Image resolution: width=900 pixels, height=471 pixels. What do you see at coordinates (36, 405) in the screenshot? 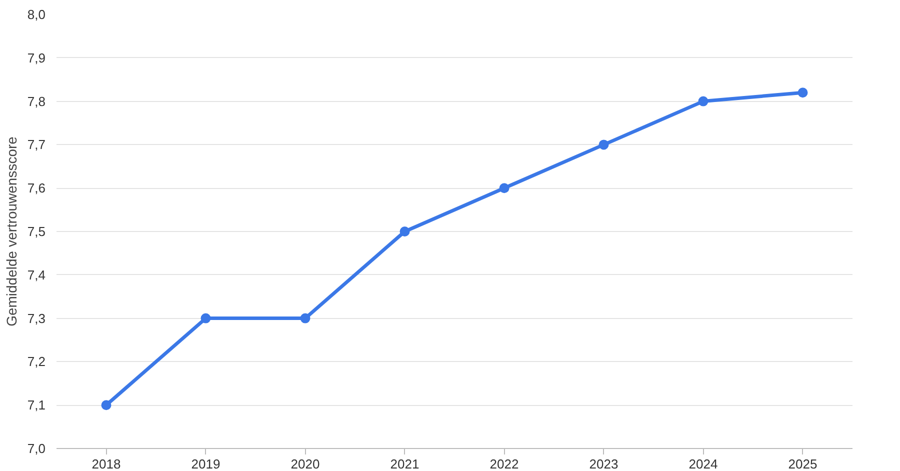
I see `y-tick-label: 7,1` at bounding box center [36, 405].